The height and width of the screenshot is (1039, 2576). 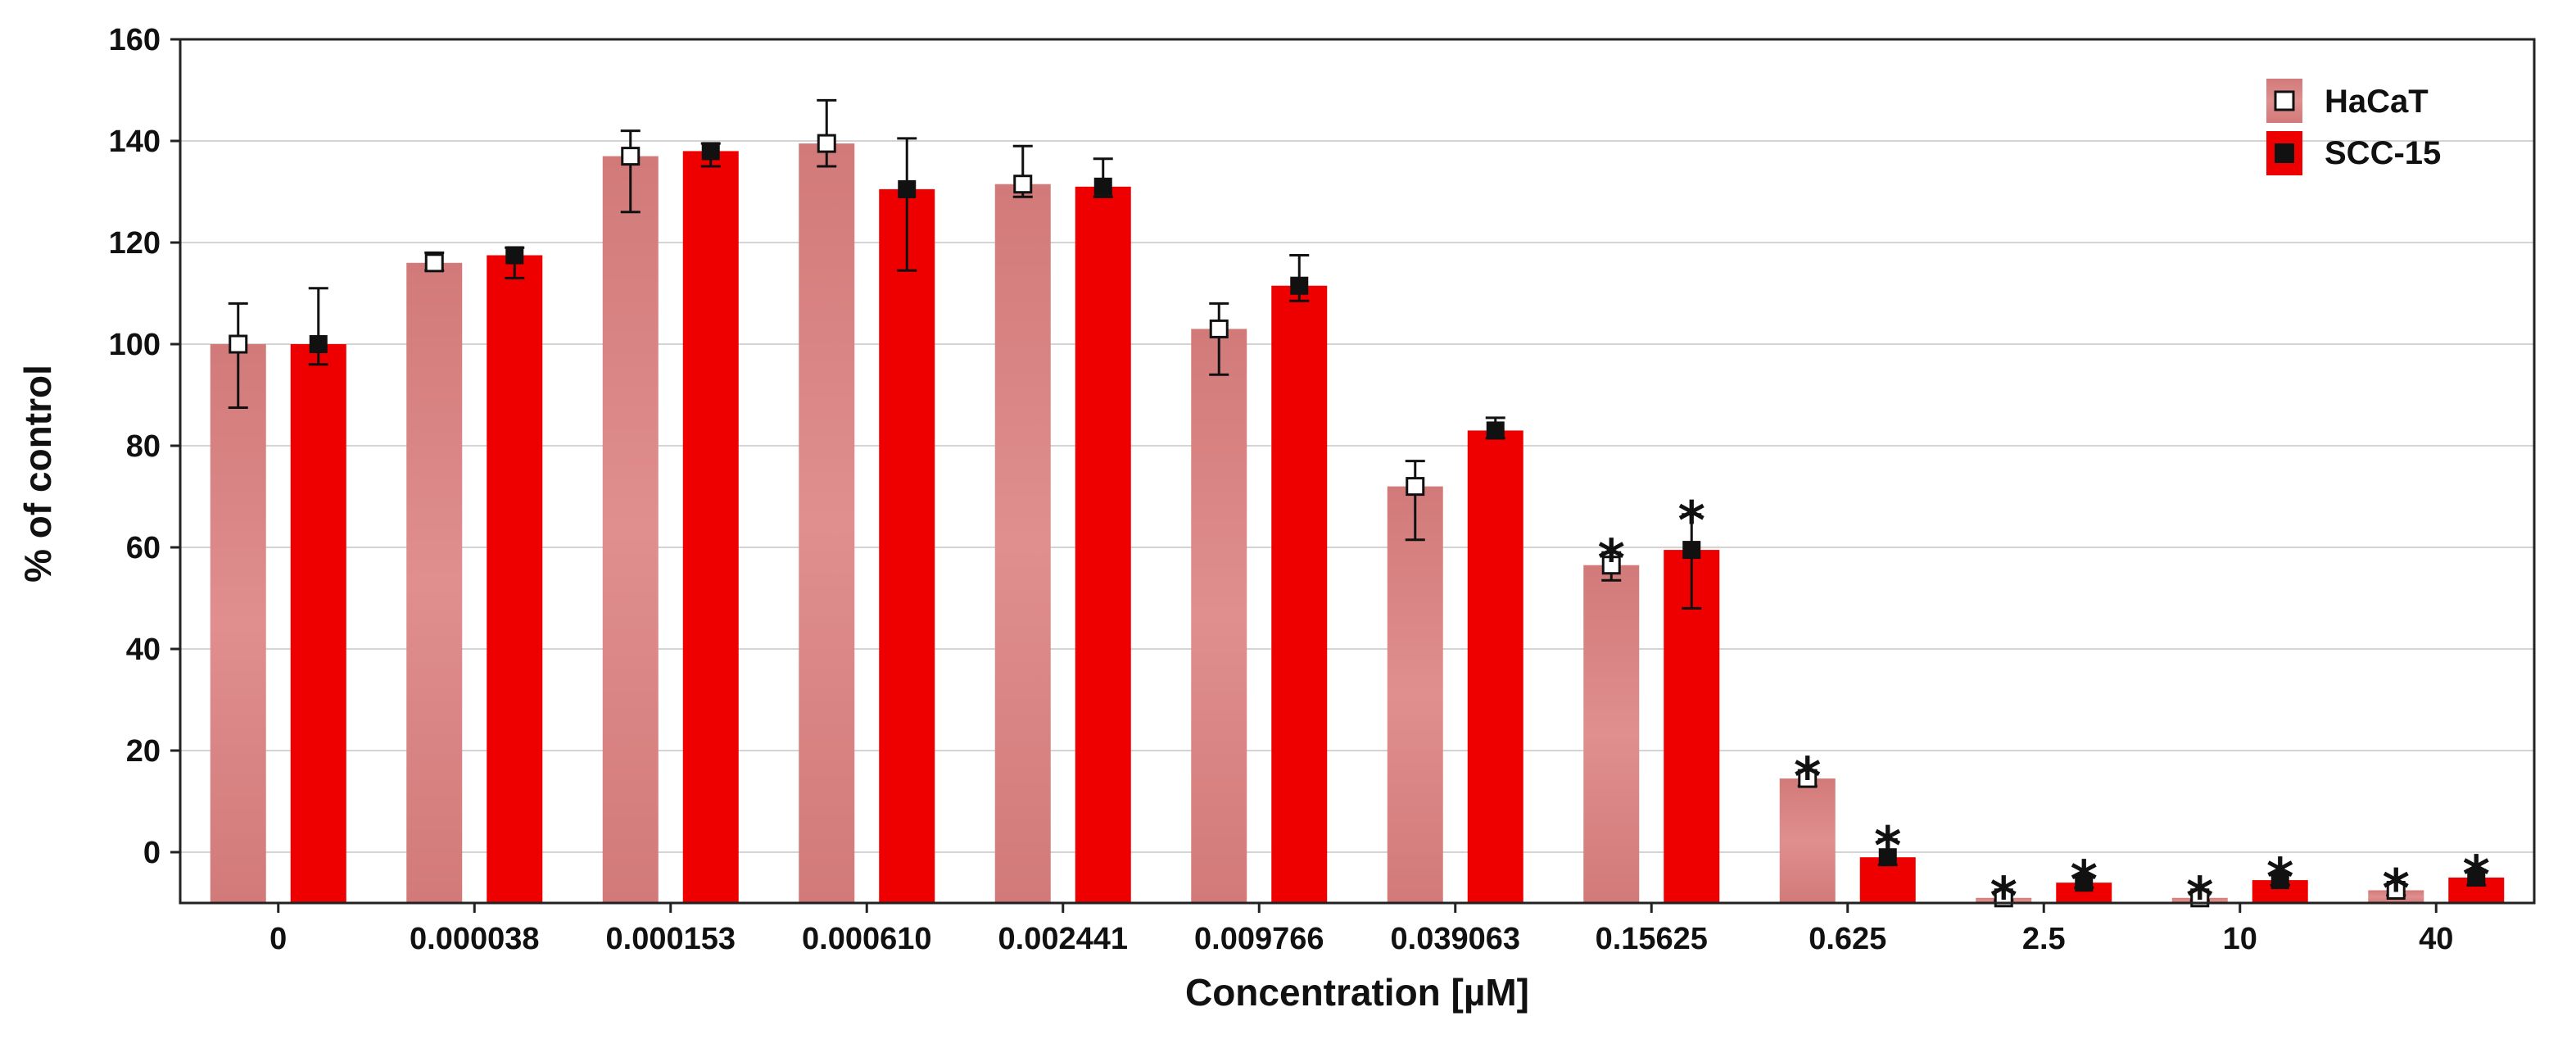 I want to click on y-tick-label: 140, so click(x=135, y=142).